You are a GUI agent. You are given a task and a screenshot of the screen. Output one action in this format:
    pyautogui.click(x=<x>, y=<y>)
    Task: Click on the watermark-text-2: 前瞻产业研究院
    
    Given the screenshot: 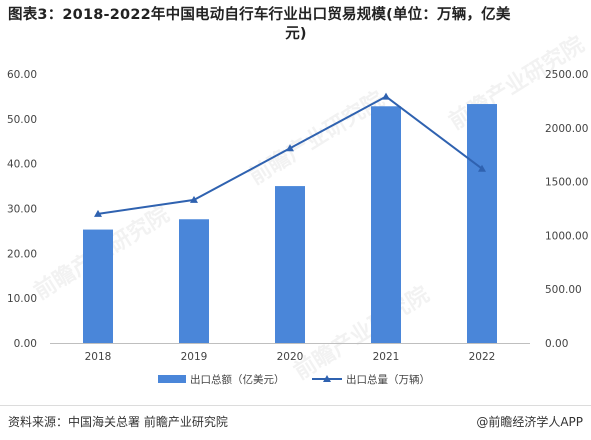 What is the action you would take?
    pyautogui.click(x=516, y=83)
    